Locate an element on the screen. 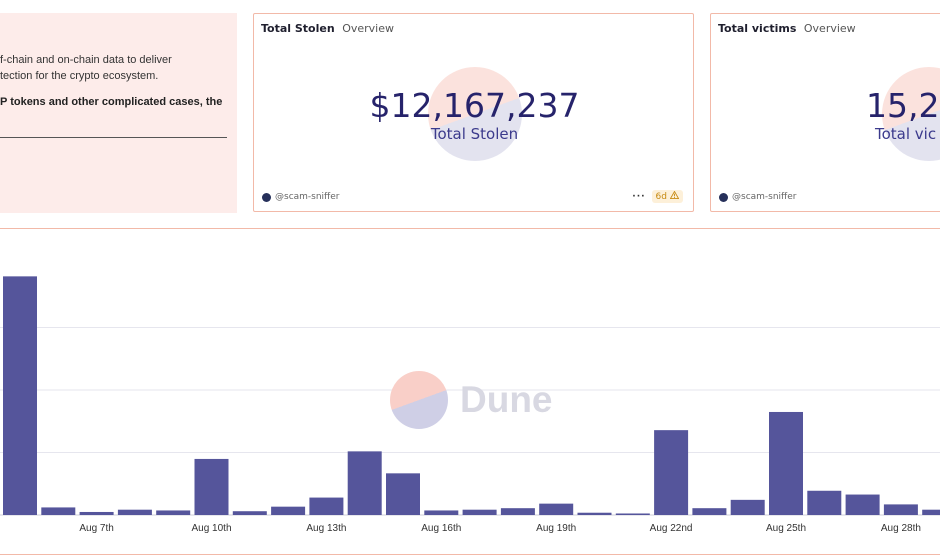  dune-logo-icon is located at coordinates (419, 400).